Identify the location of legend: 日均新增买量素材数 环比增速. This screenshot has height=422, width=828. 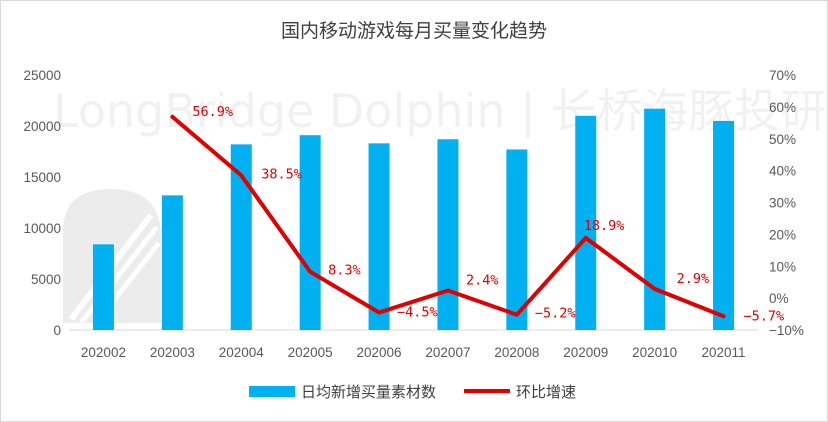
(412, 392).